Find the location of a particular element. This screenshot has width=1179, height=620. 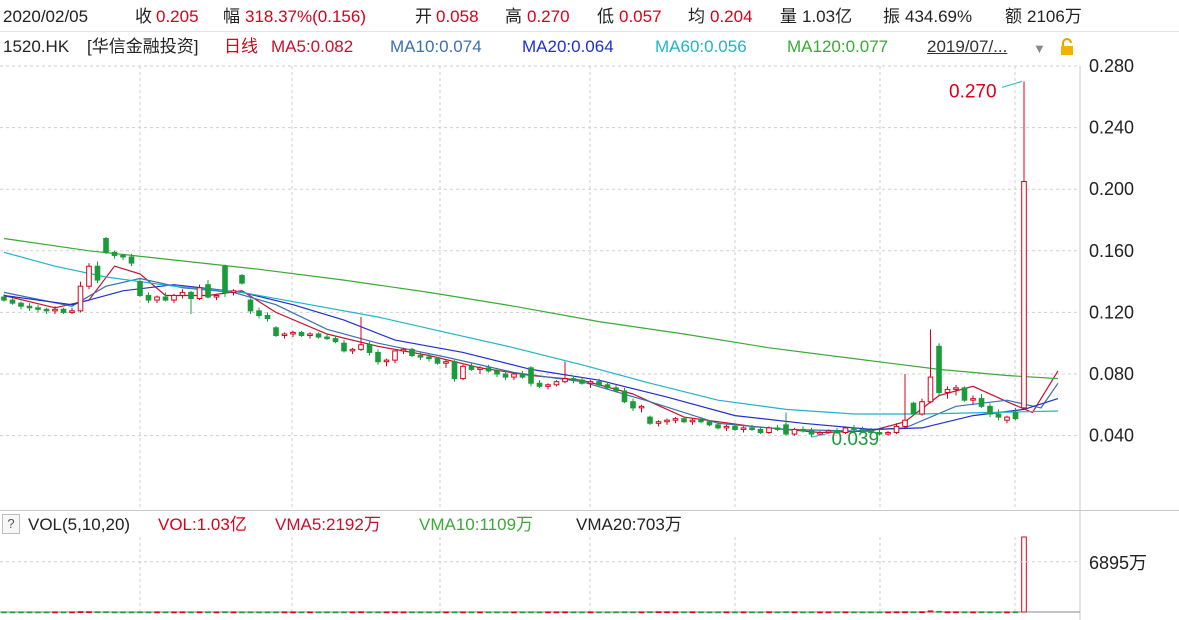

y-tick-label: 0.120 is located at coordinates (1111, 312).